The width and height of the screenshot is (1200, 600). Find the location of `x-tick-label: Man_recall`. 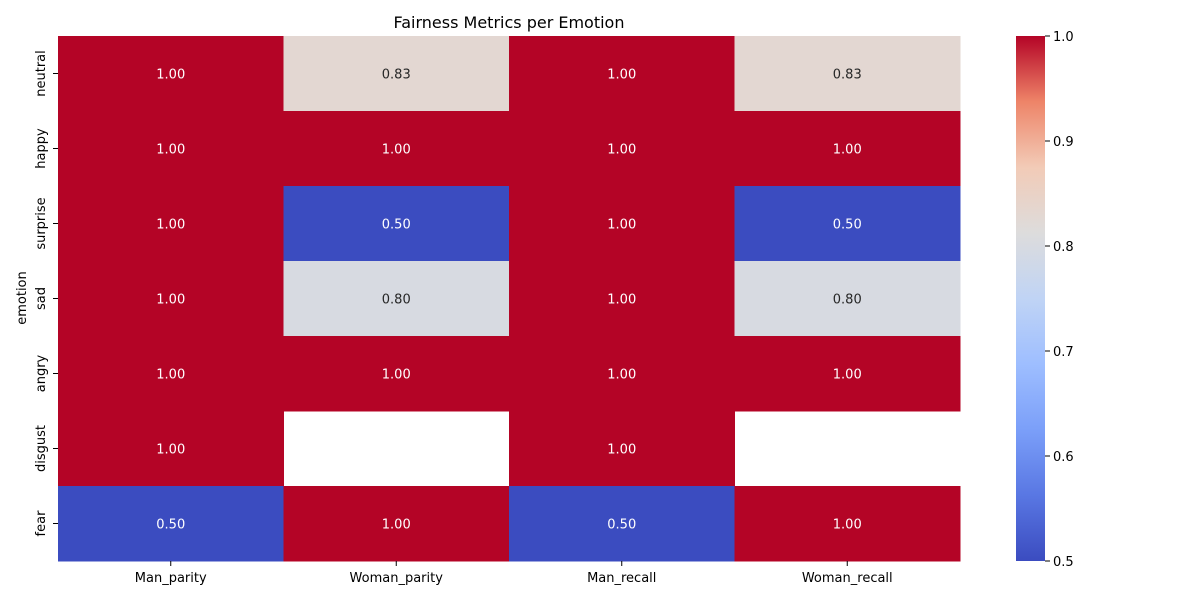

x-tick-label: Man_recall is located at coordinates (621, 578).